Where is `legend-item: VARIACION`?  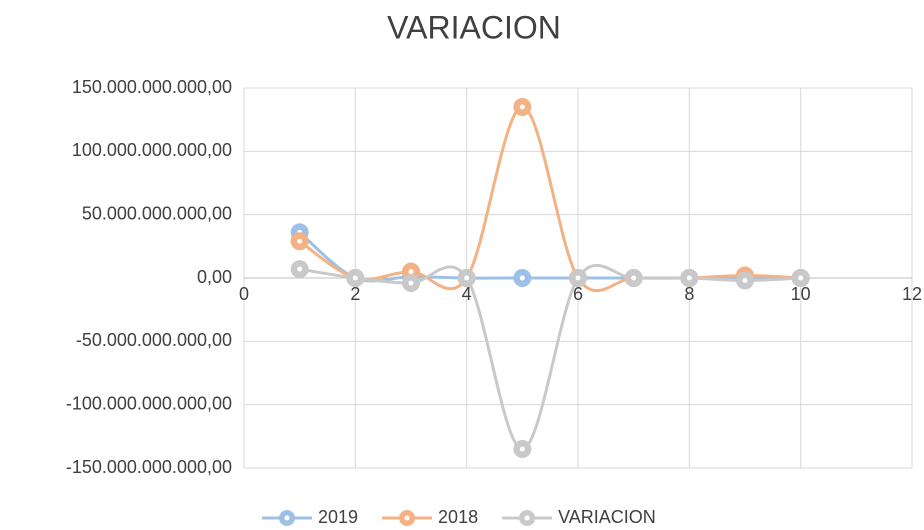
legend-item: VARIACION is located at coordinates (579, 517).